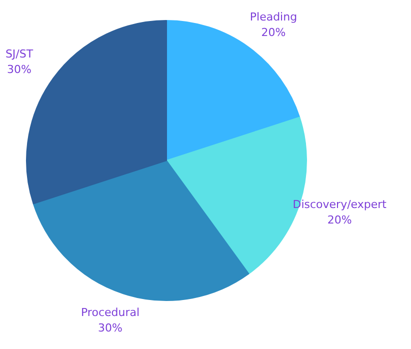 This screenshot has width=411, height=349. Describe the element at coordinates (110, 312) in the screenshot. I see `slice-label: Procedural` at that location.